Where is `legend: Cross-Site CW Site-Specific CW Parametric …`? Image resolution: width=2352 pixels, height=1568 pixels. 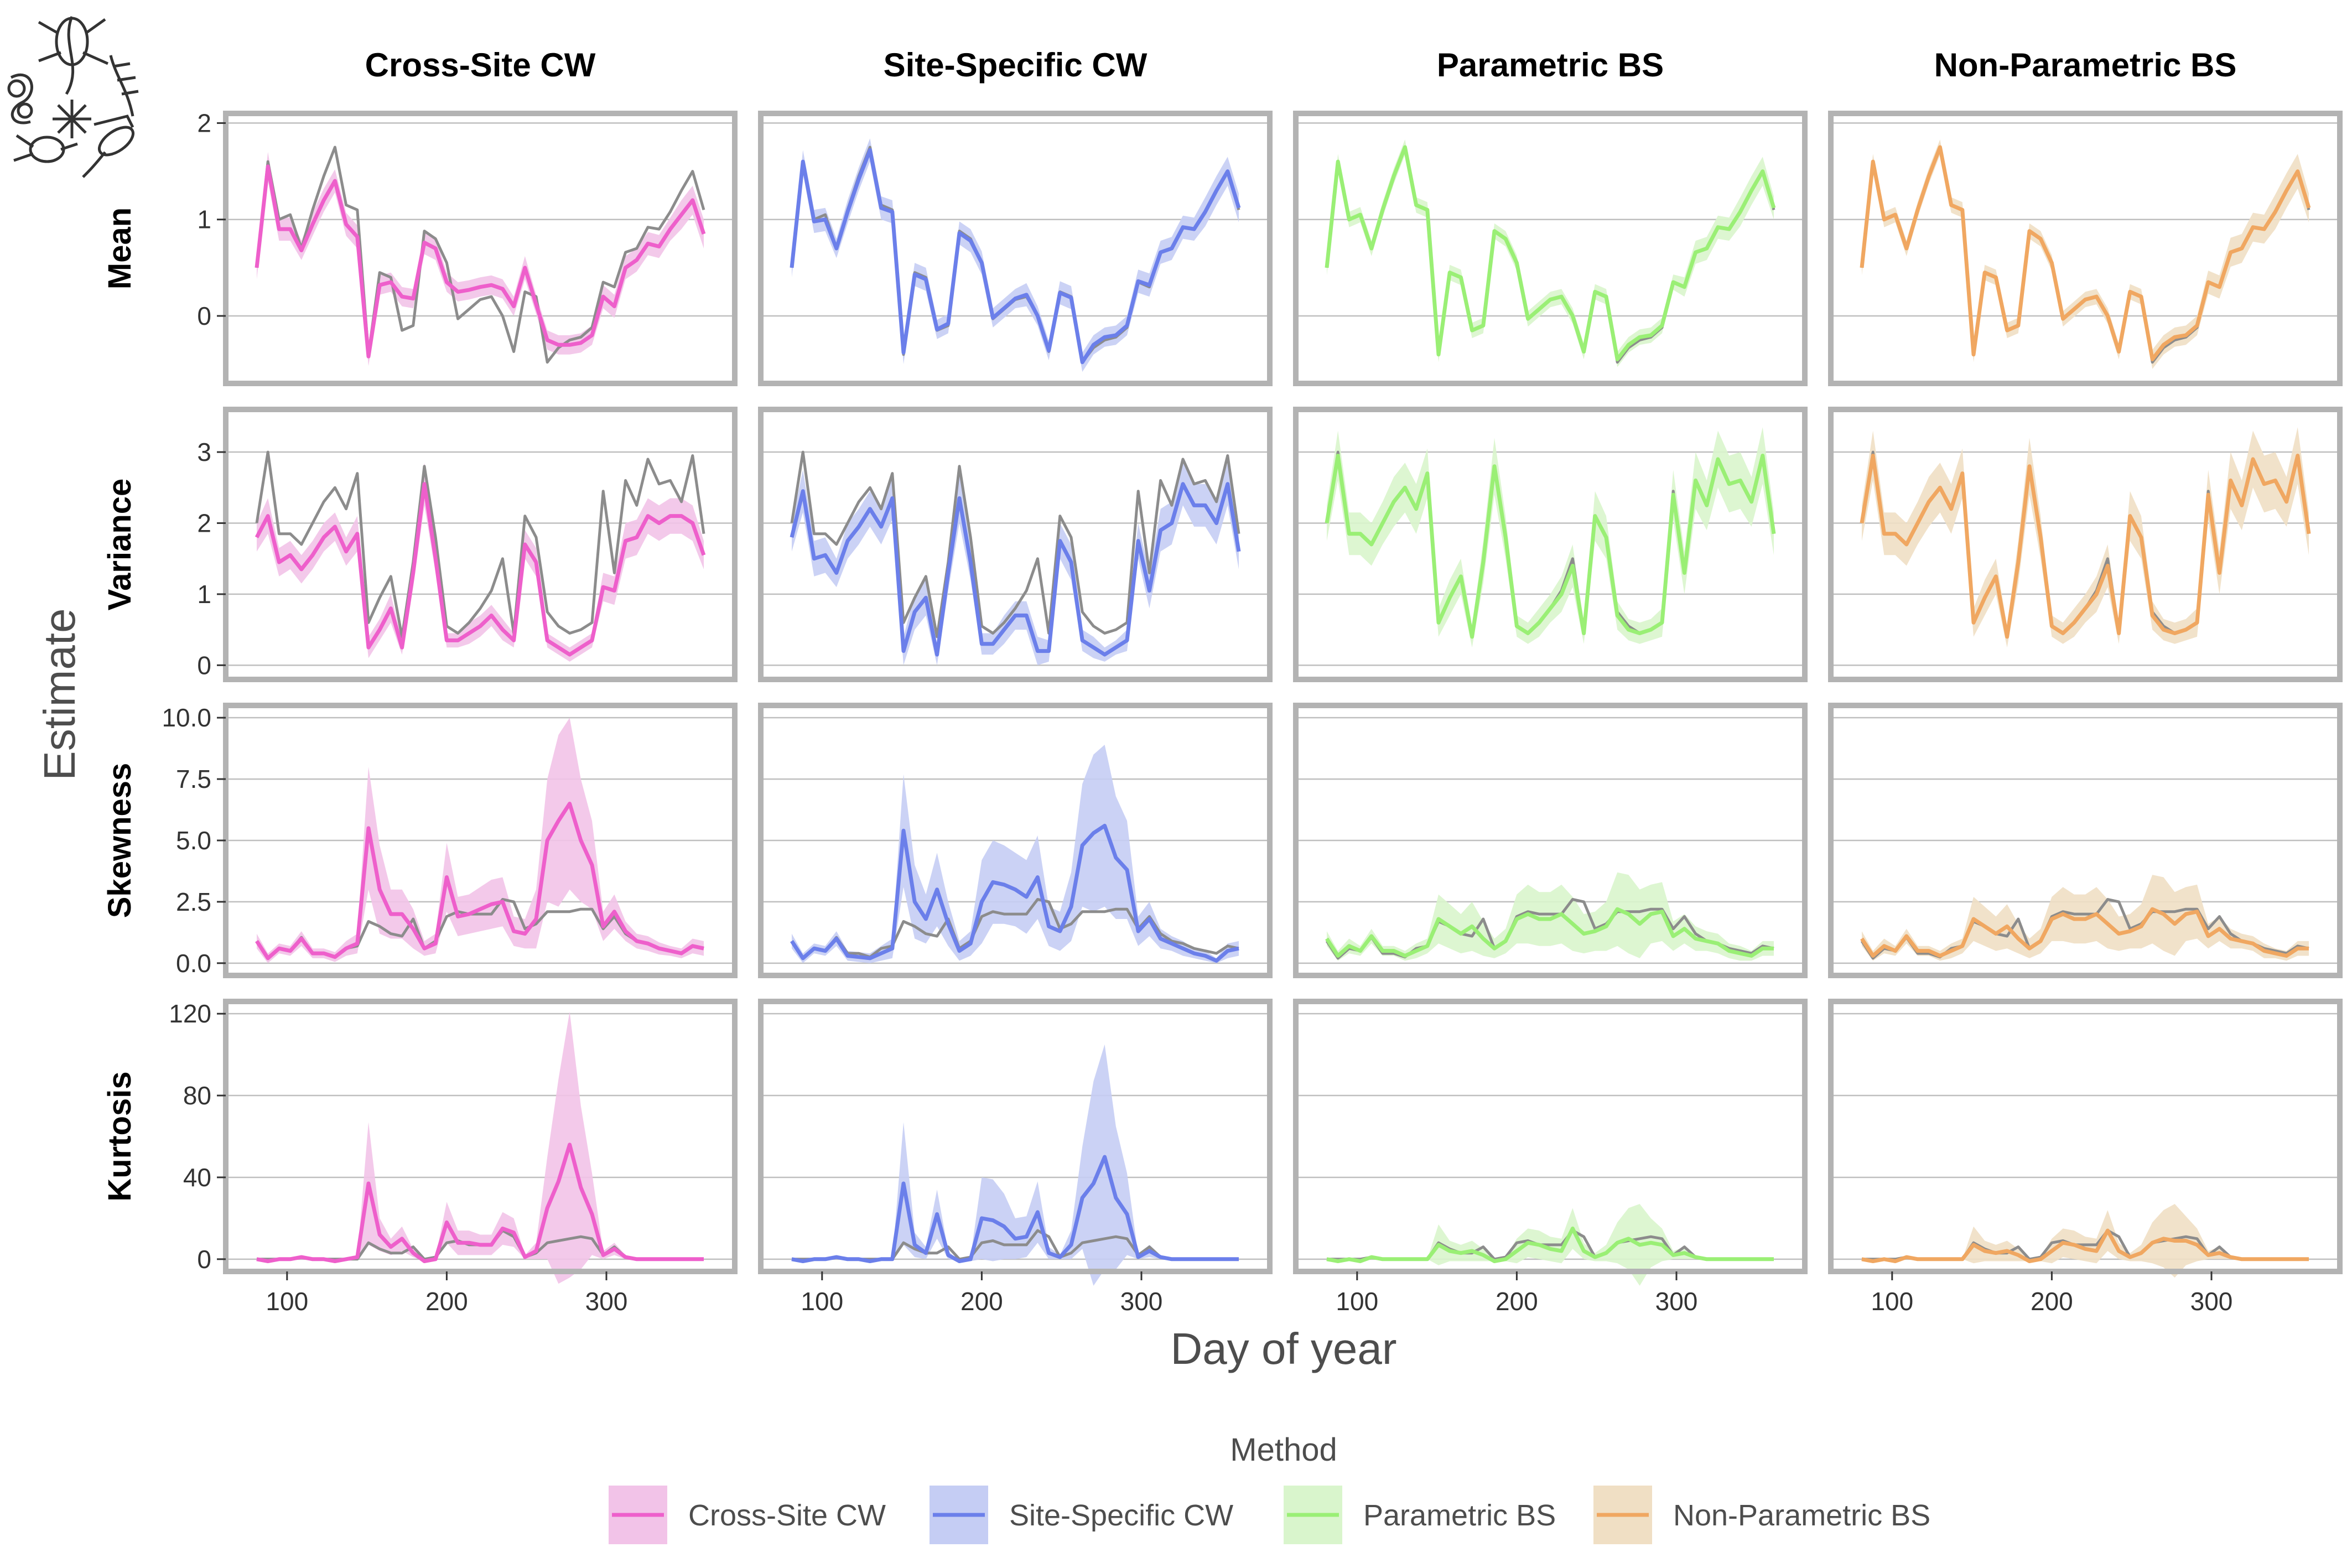
legend: Cross-Site CW Site-Specific CW Parametric … is located at coordinates (1270, 1515).